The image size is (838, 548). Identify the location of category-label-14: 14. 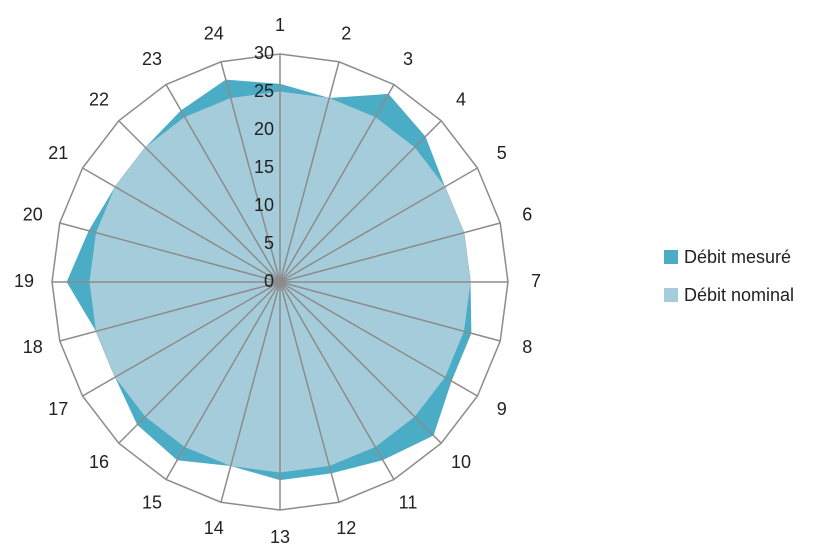
(214, 528).